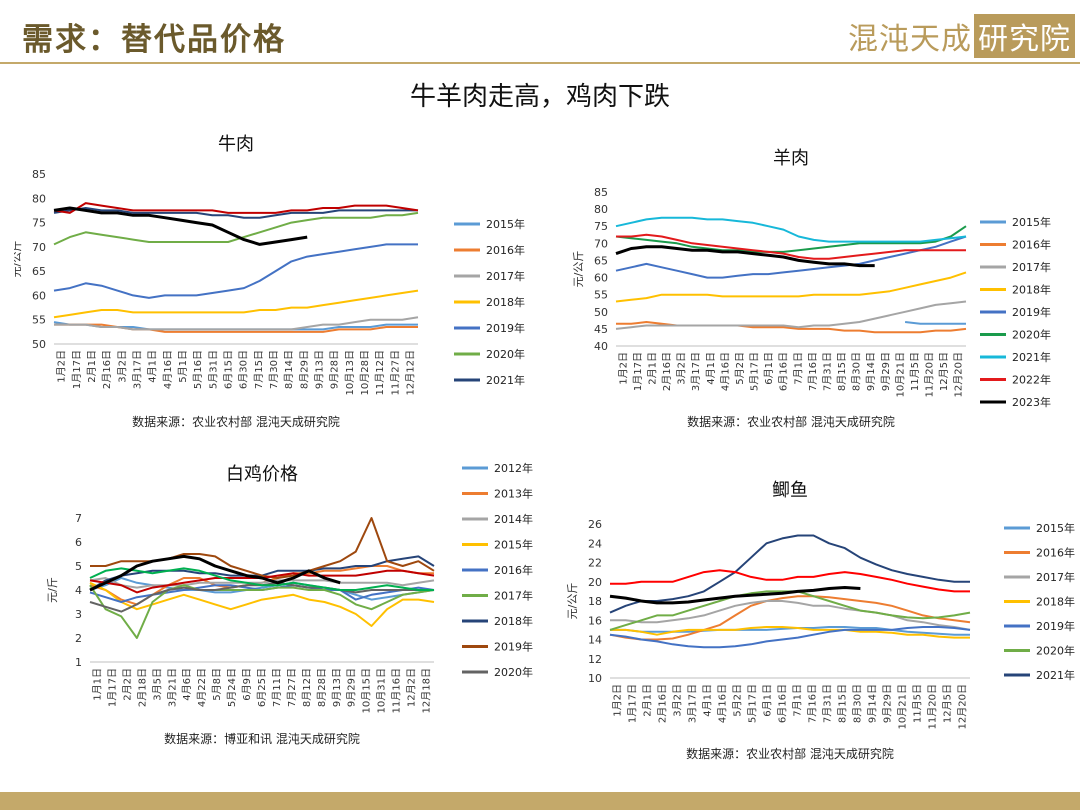 The height and width of the screenshot is (810, 1080). What do you see at coordinates (1055, 577) in the screenshot?
I see `legend-label: 2017年` at bounding box center [1055, 577].